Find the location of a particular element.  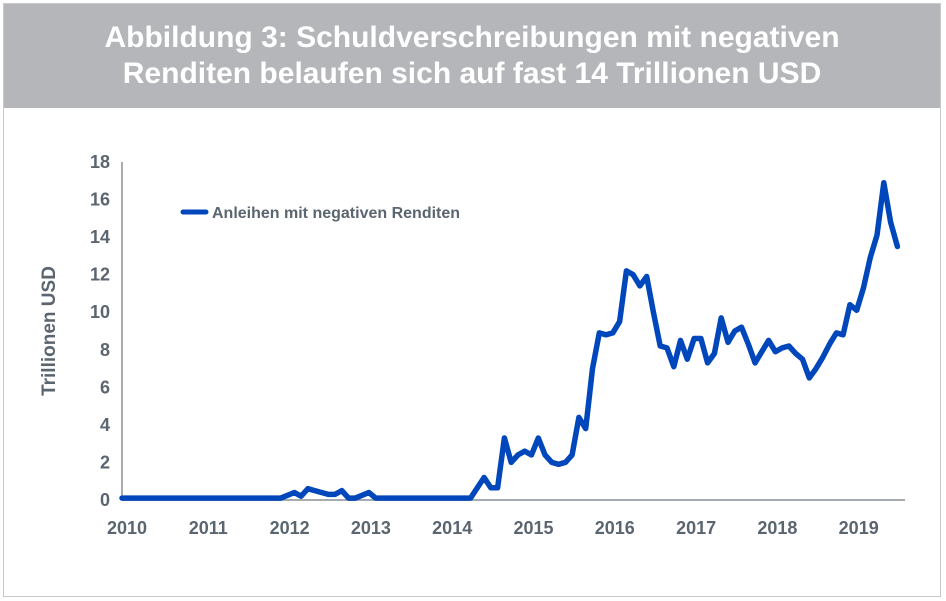

legend: Anleihen mit negativen Renditen is located at coordinates (320, 213).